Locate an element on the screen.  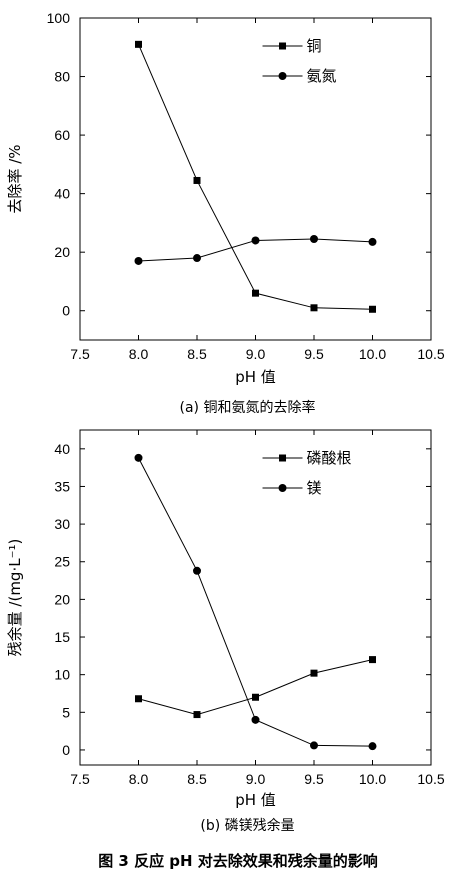
legend-label: 镁 is located at coordinates (314, 488).